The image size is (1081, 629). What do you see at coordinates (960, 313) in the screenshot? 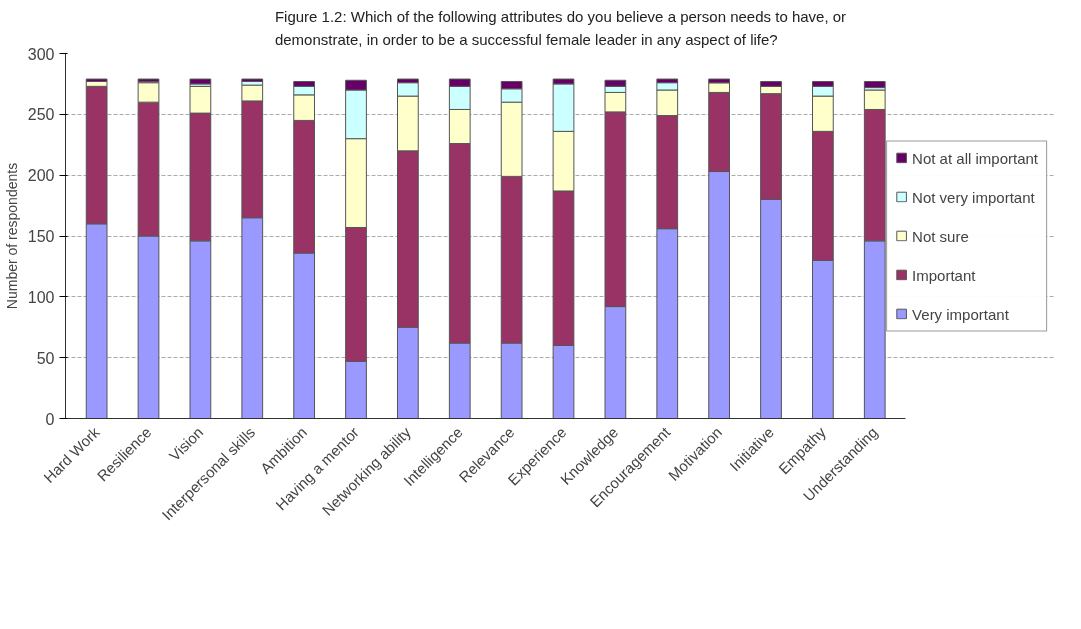
I see `legend-label: Very important` at bounding box center [960, 313].